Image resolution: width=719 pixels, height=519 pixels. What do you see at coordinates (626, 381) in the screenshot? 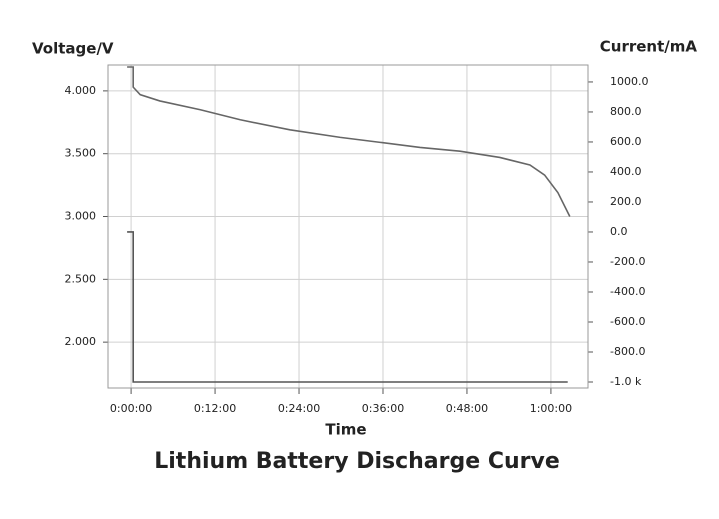
I see `y2-tick-label: -1.0 k` at bounding box center [626, 381].